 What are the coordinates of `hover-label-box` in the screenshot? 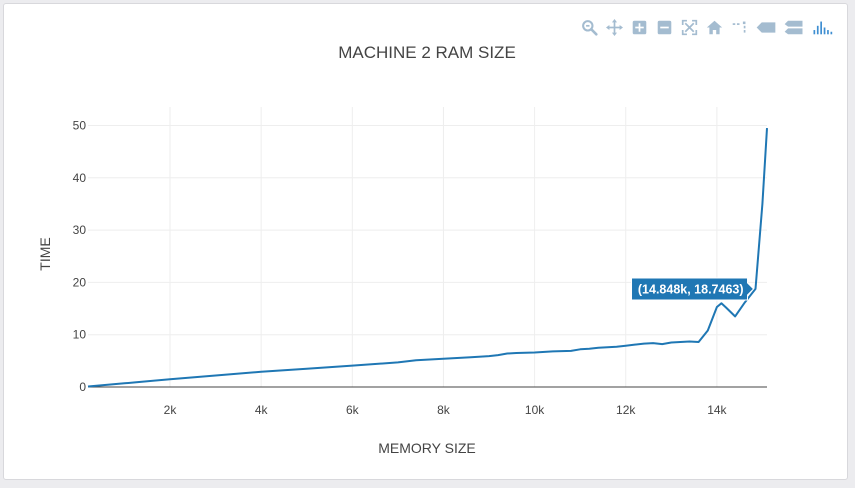 It's located at (693, 289).